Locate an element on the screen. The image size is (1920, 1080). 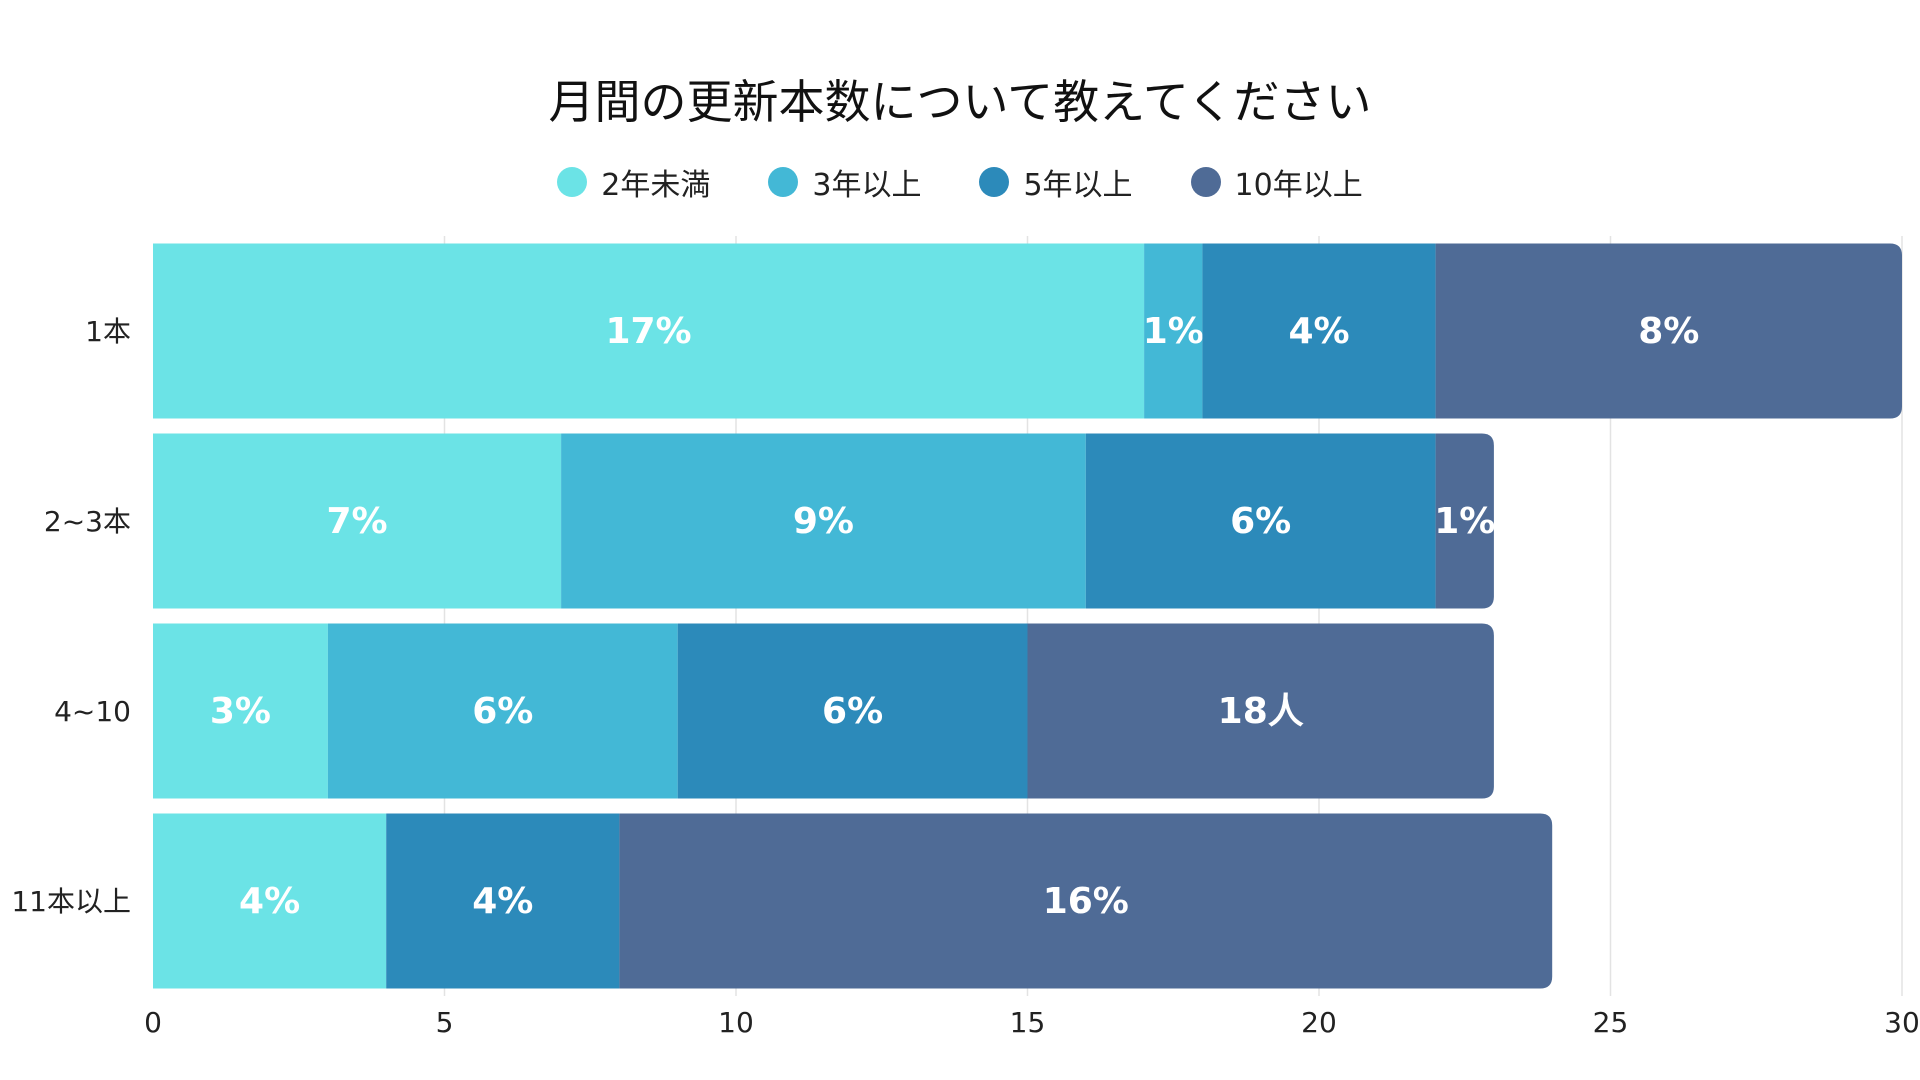
legend-label: 3年以上 is located at coordinates (867, 185).